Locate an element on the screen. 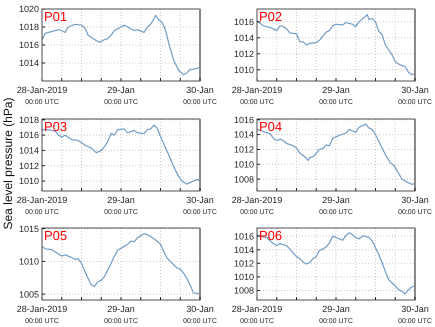 The height and width of the screenshot is (327, 435). chart-title: P05 is located at coordinates (56, 235).